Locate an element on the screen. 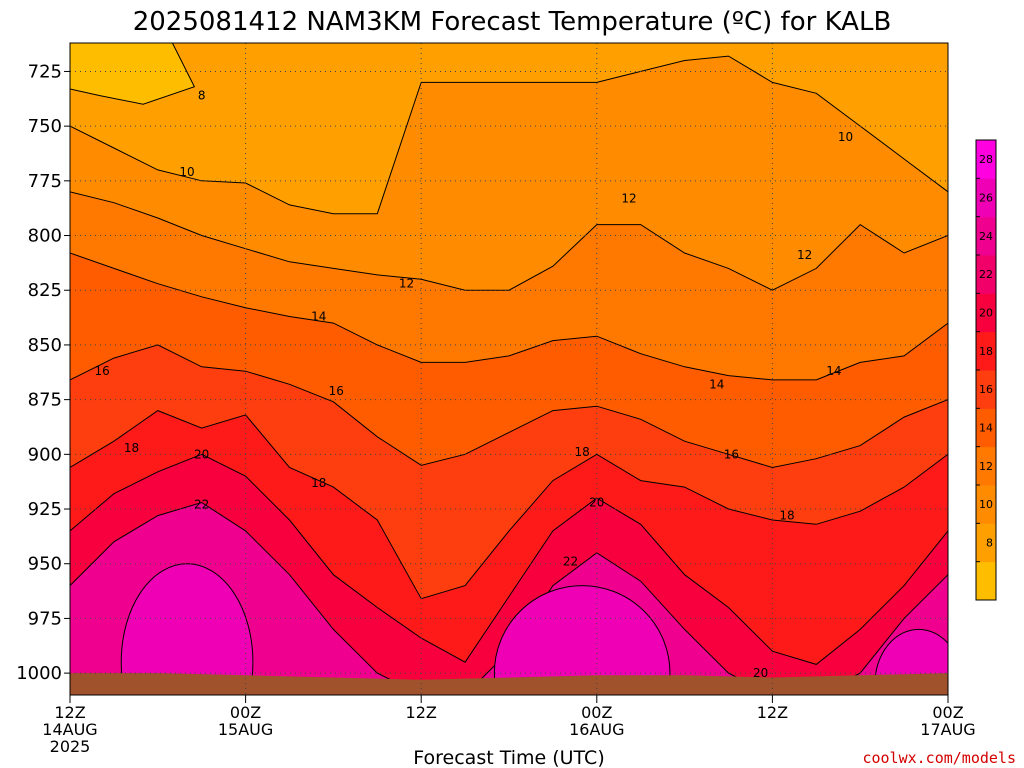  y-tick-label: 750 is located at coordinates (45, 126).